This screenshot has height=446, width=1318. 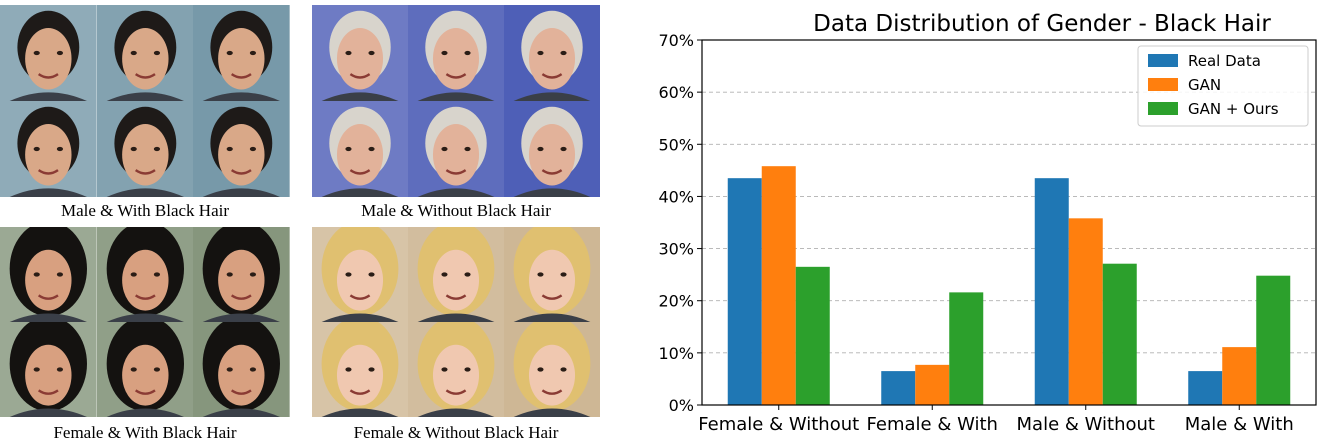 I want to click on face-grid-male-without-black-hair, so click(x=456, y=101).